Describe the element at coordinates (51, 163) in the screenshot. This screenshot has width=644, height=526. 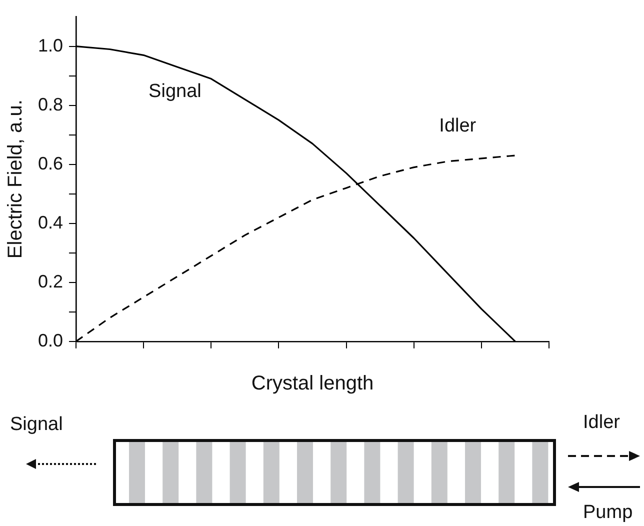
I see `y-tick-label: 0.6` at that location.